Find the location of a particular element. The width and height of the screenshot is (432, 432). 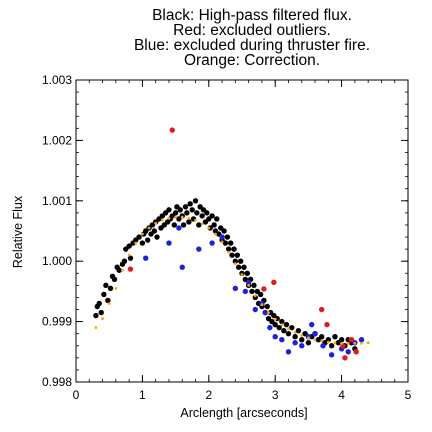

x-tick-label: 1 is located at coordinates (142, 395).